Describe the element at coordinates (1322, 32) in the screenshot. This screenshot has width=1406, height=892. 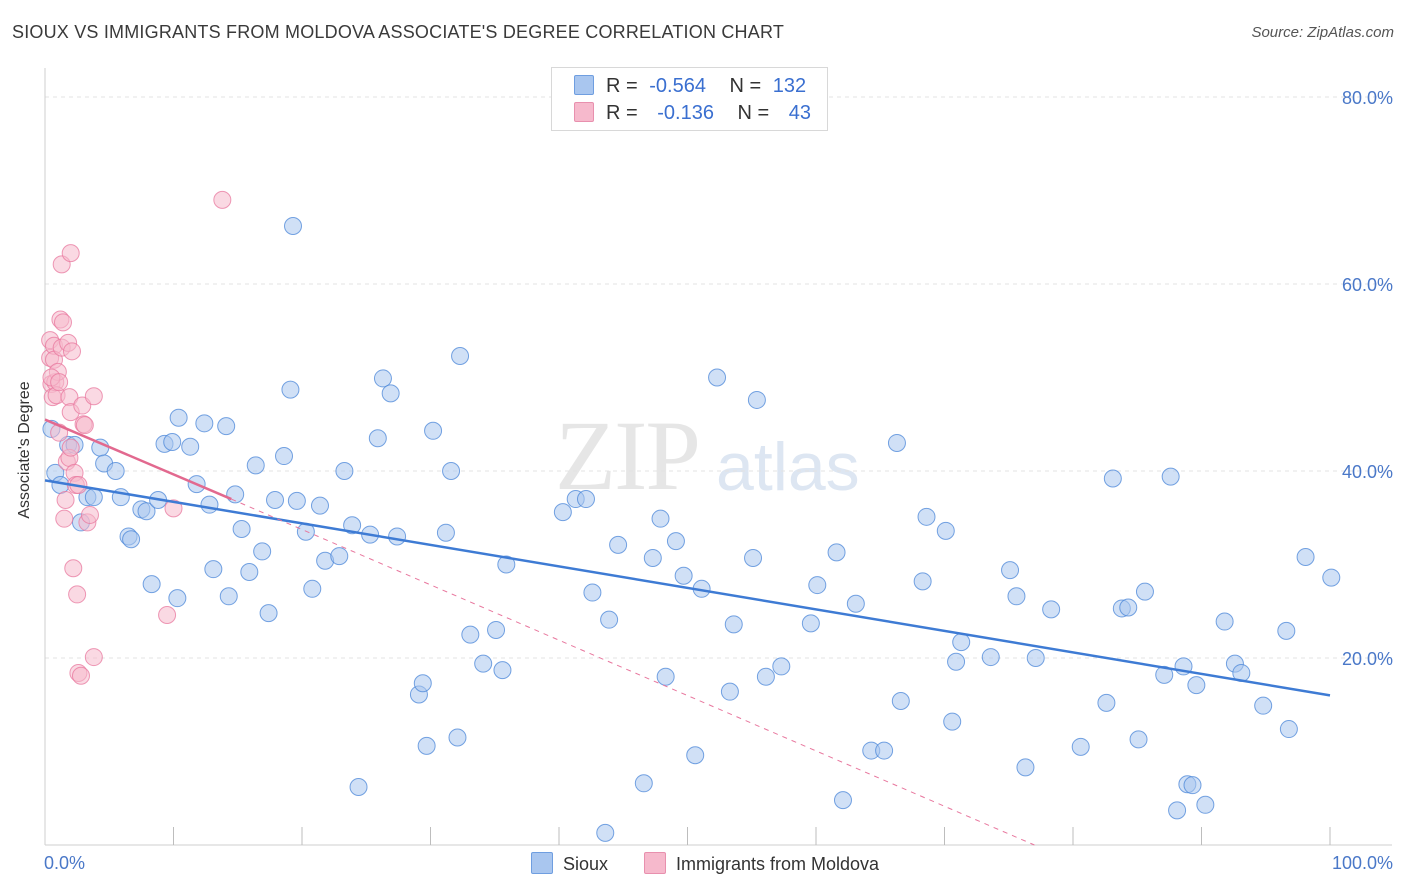
I see `source-credit: Source: ZipAtlas.com` at that location.